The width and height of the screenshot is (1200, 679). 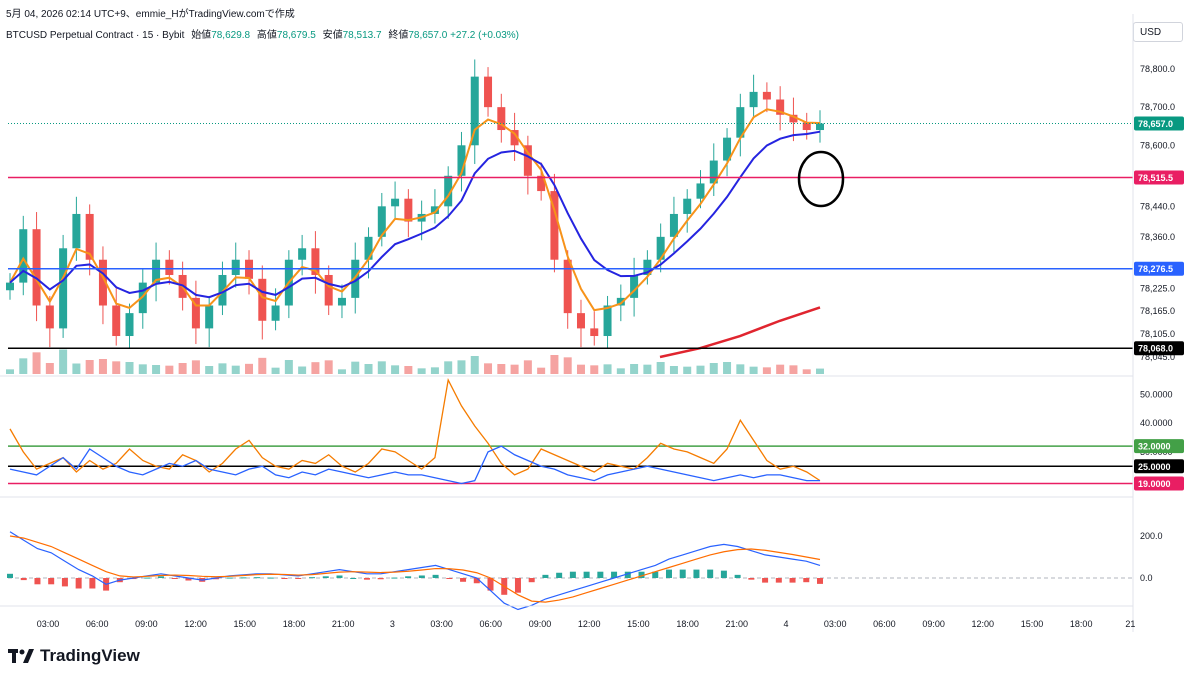 I want to click on price-tick-label: 78,360.0, so click(x=1157, y=237).